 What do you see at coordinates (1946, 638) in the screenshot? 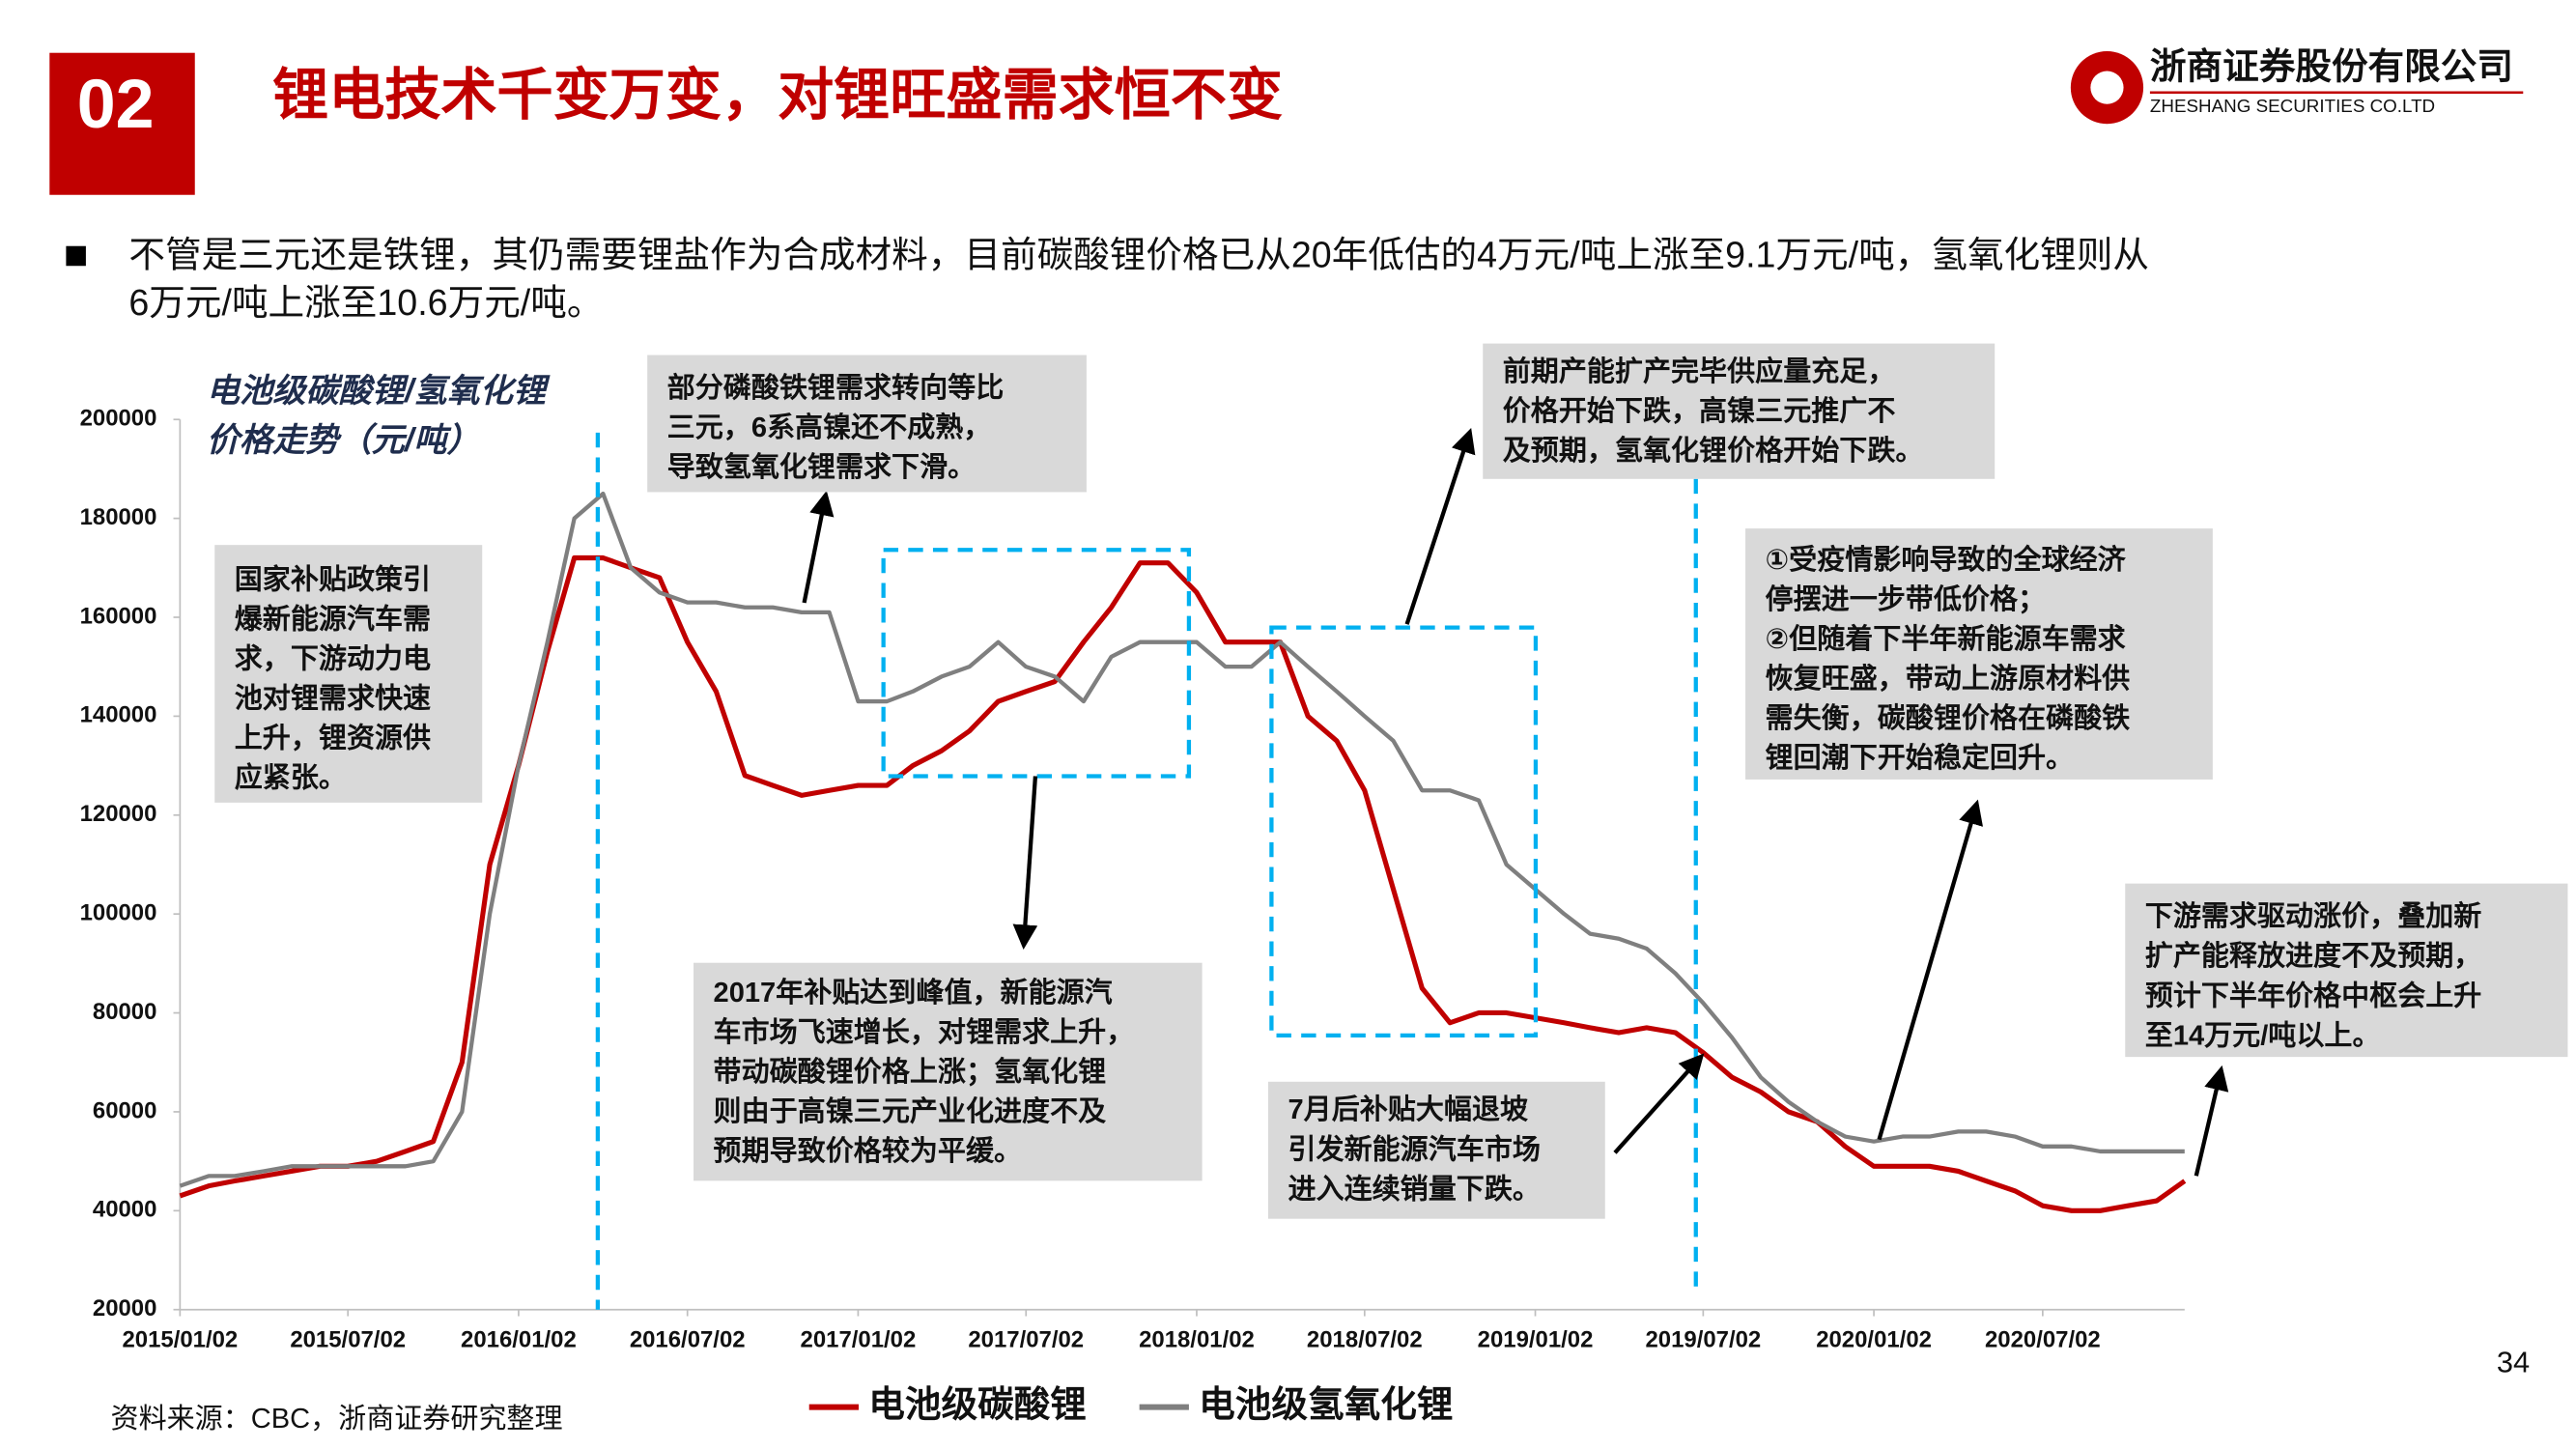
I see `annotation-text: ②但随着下半年新能源车需求` at bounding box center [1946, 638].